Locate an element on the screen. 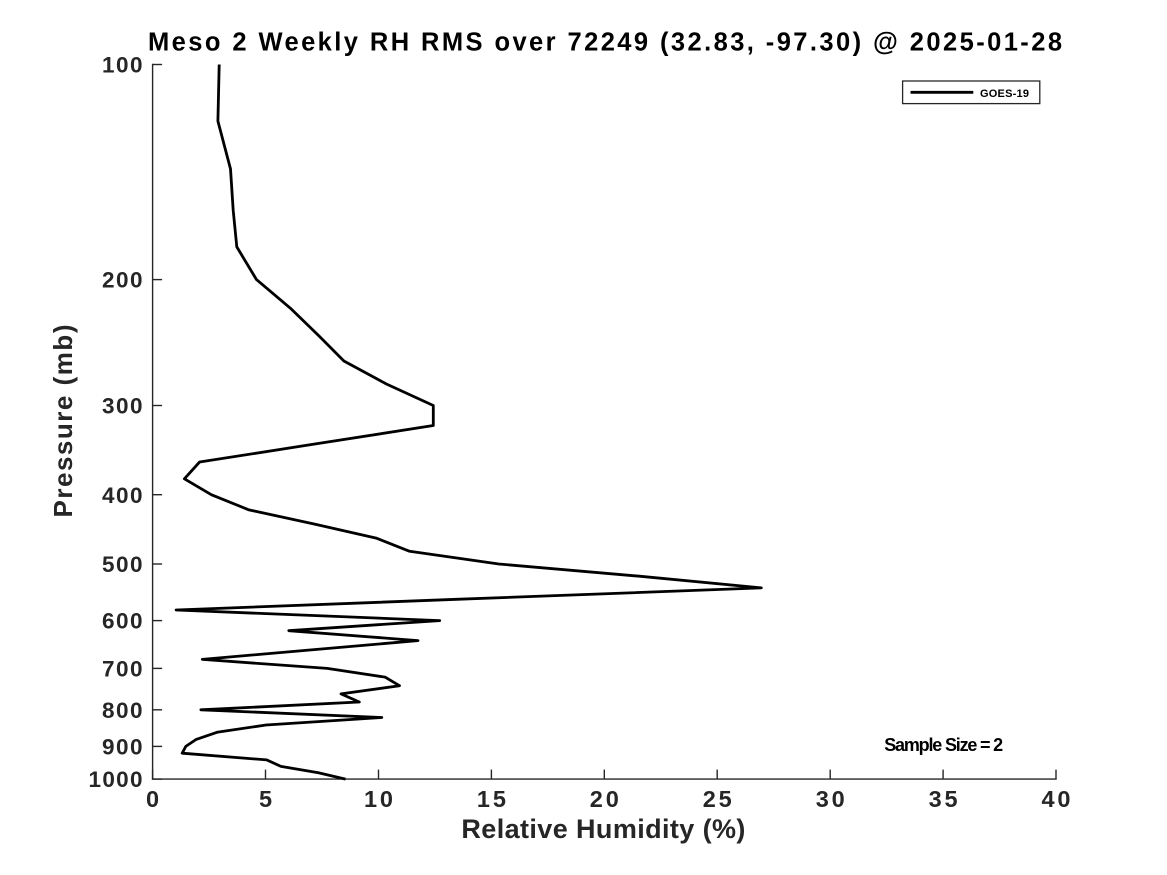 This screenshot has width=1167, height=875. svg-text: 500 is located at coordinates (122, 564).